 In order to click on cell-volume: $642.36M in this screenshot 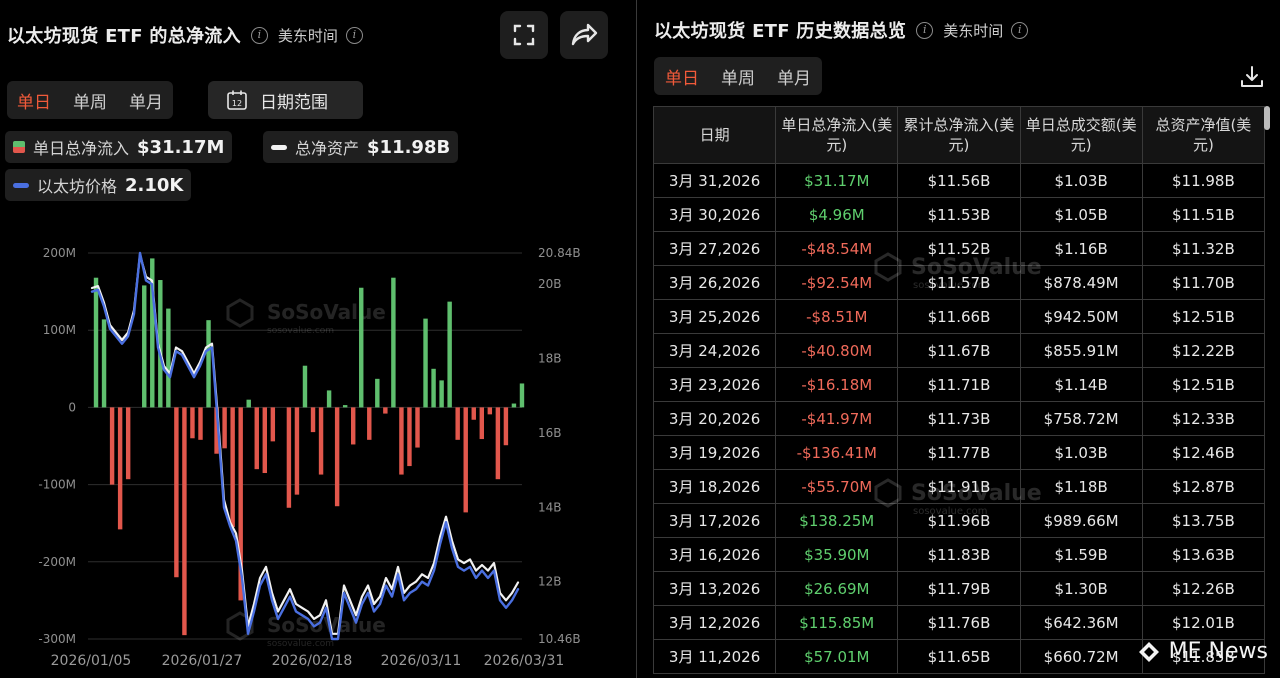, I will do `click(1081, 622)`.